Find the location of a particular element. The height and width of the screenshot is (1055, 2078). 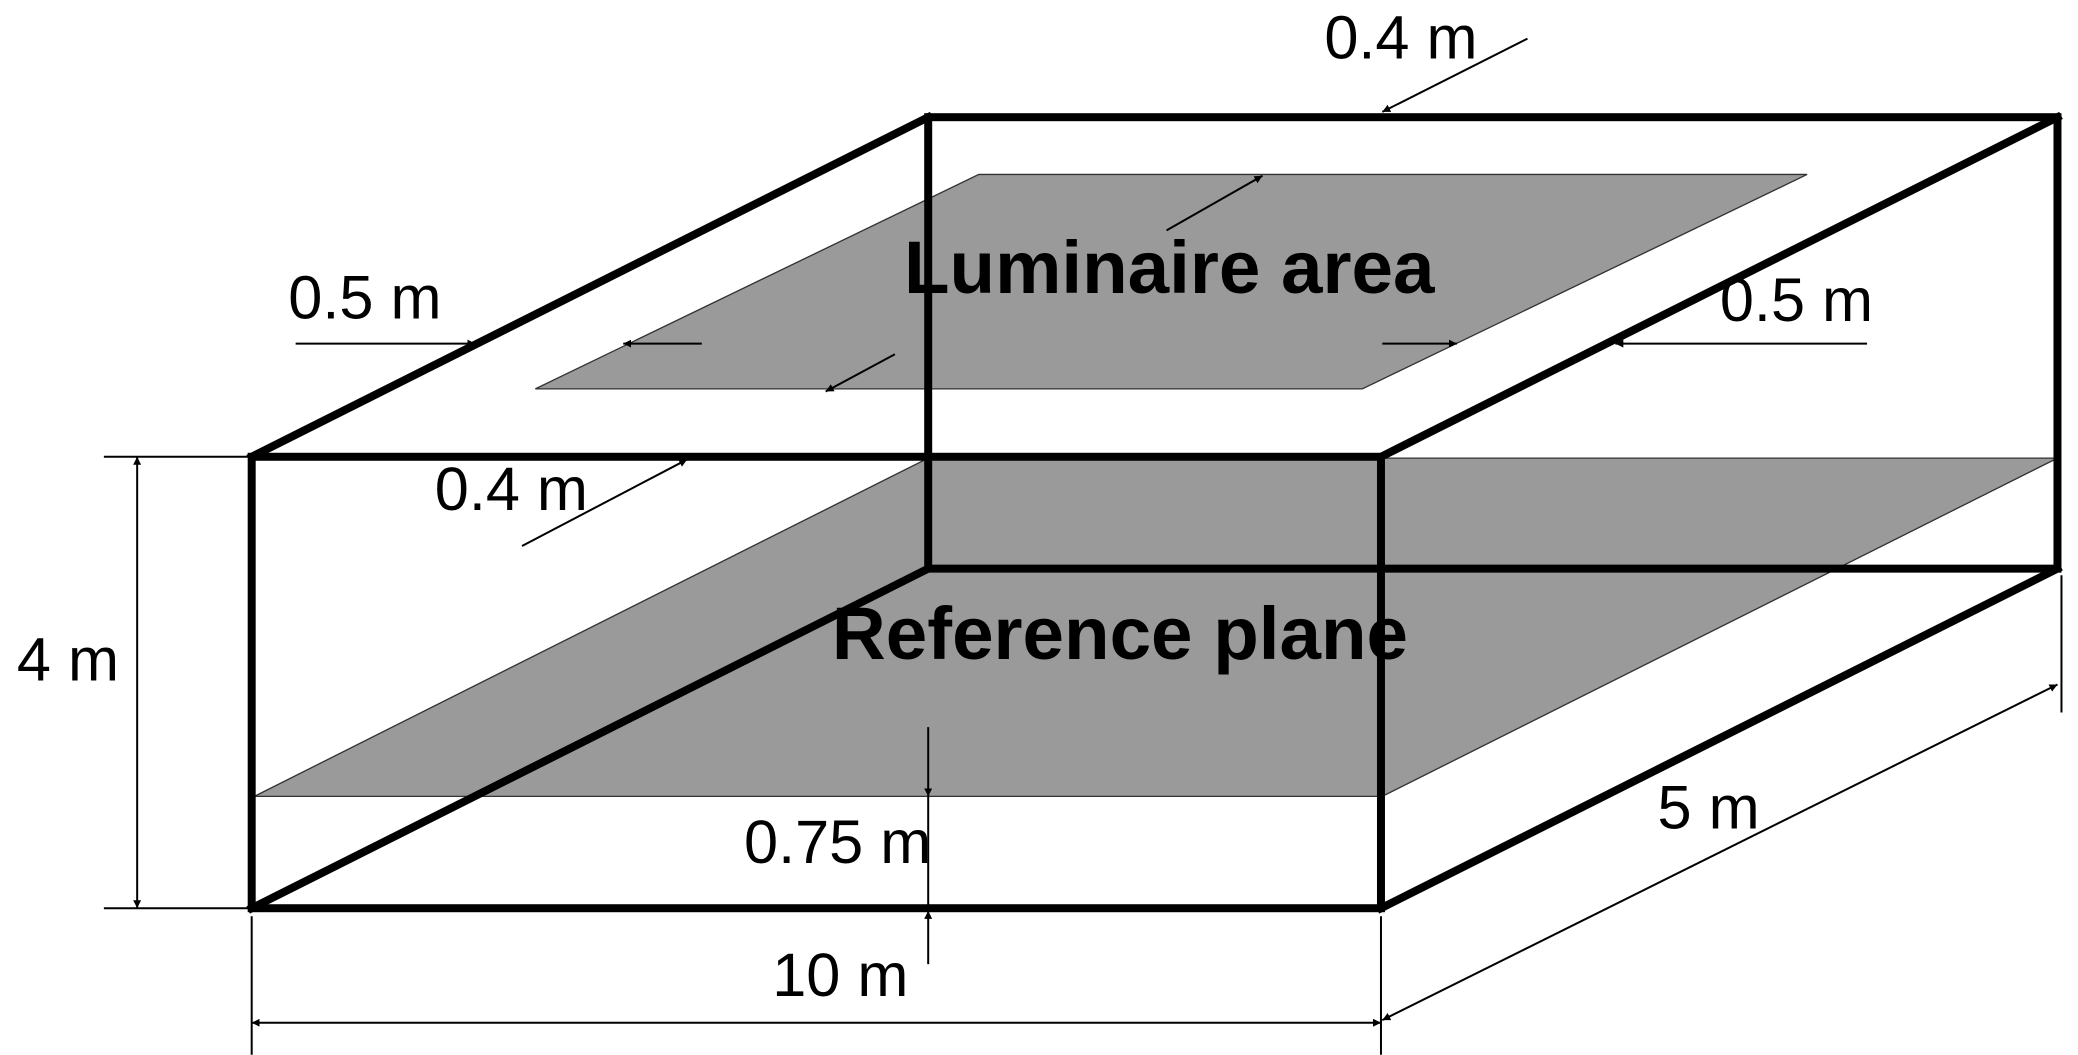

reference-plane-label: Reference plane is located at coordinates (1120, 633).